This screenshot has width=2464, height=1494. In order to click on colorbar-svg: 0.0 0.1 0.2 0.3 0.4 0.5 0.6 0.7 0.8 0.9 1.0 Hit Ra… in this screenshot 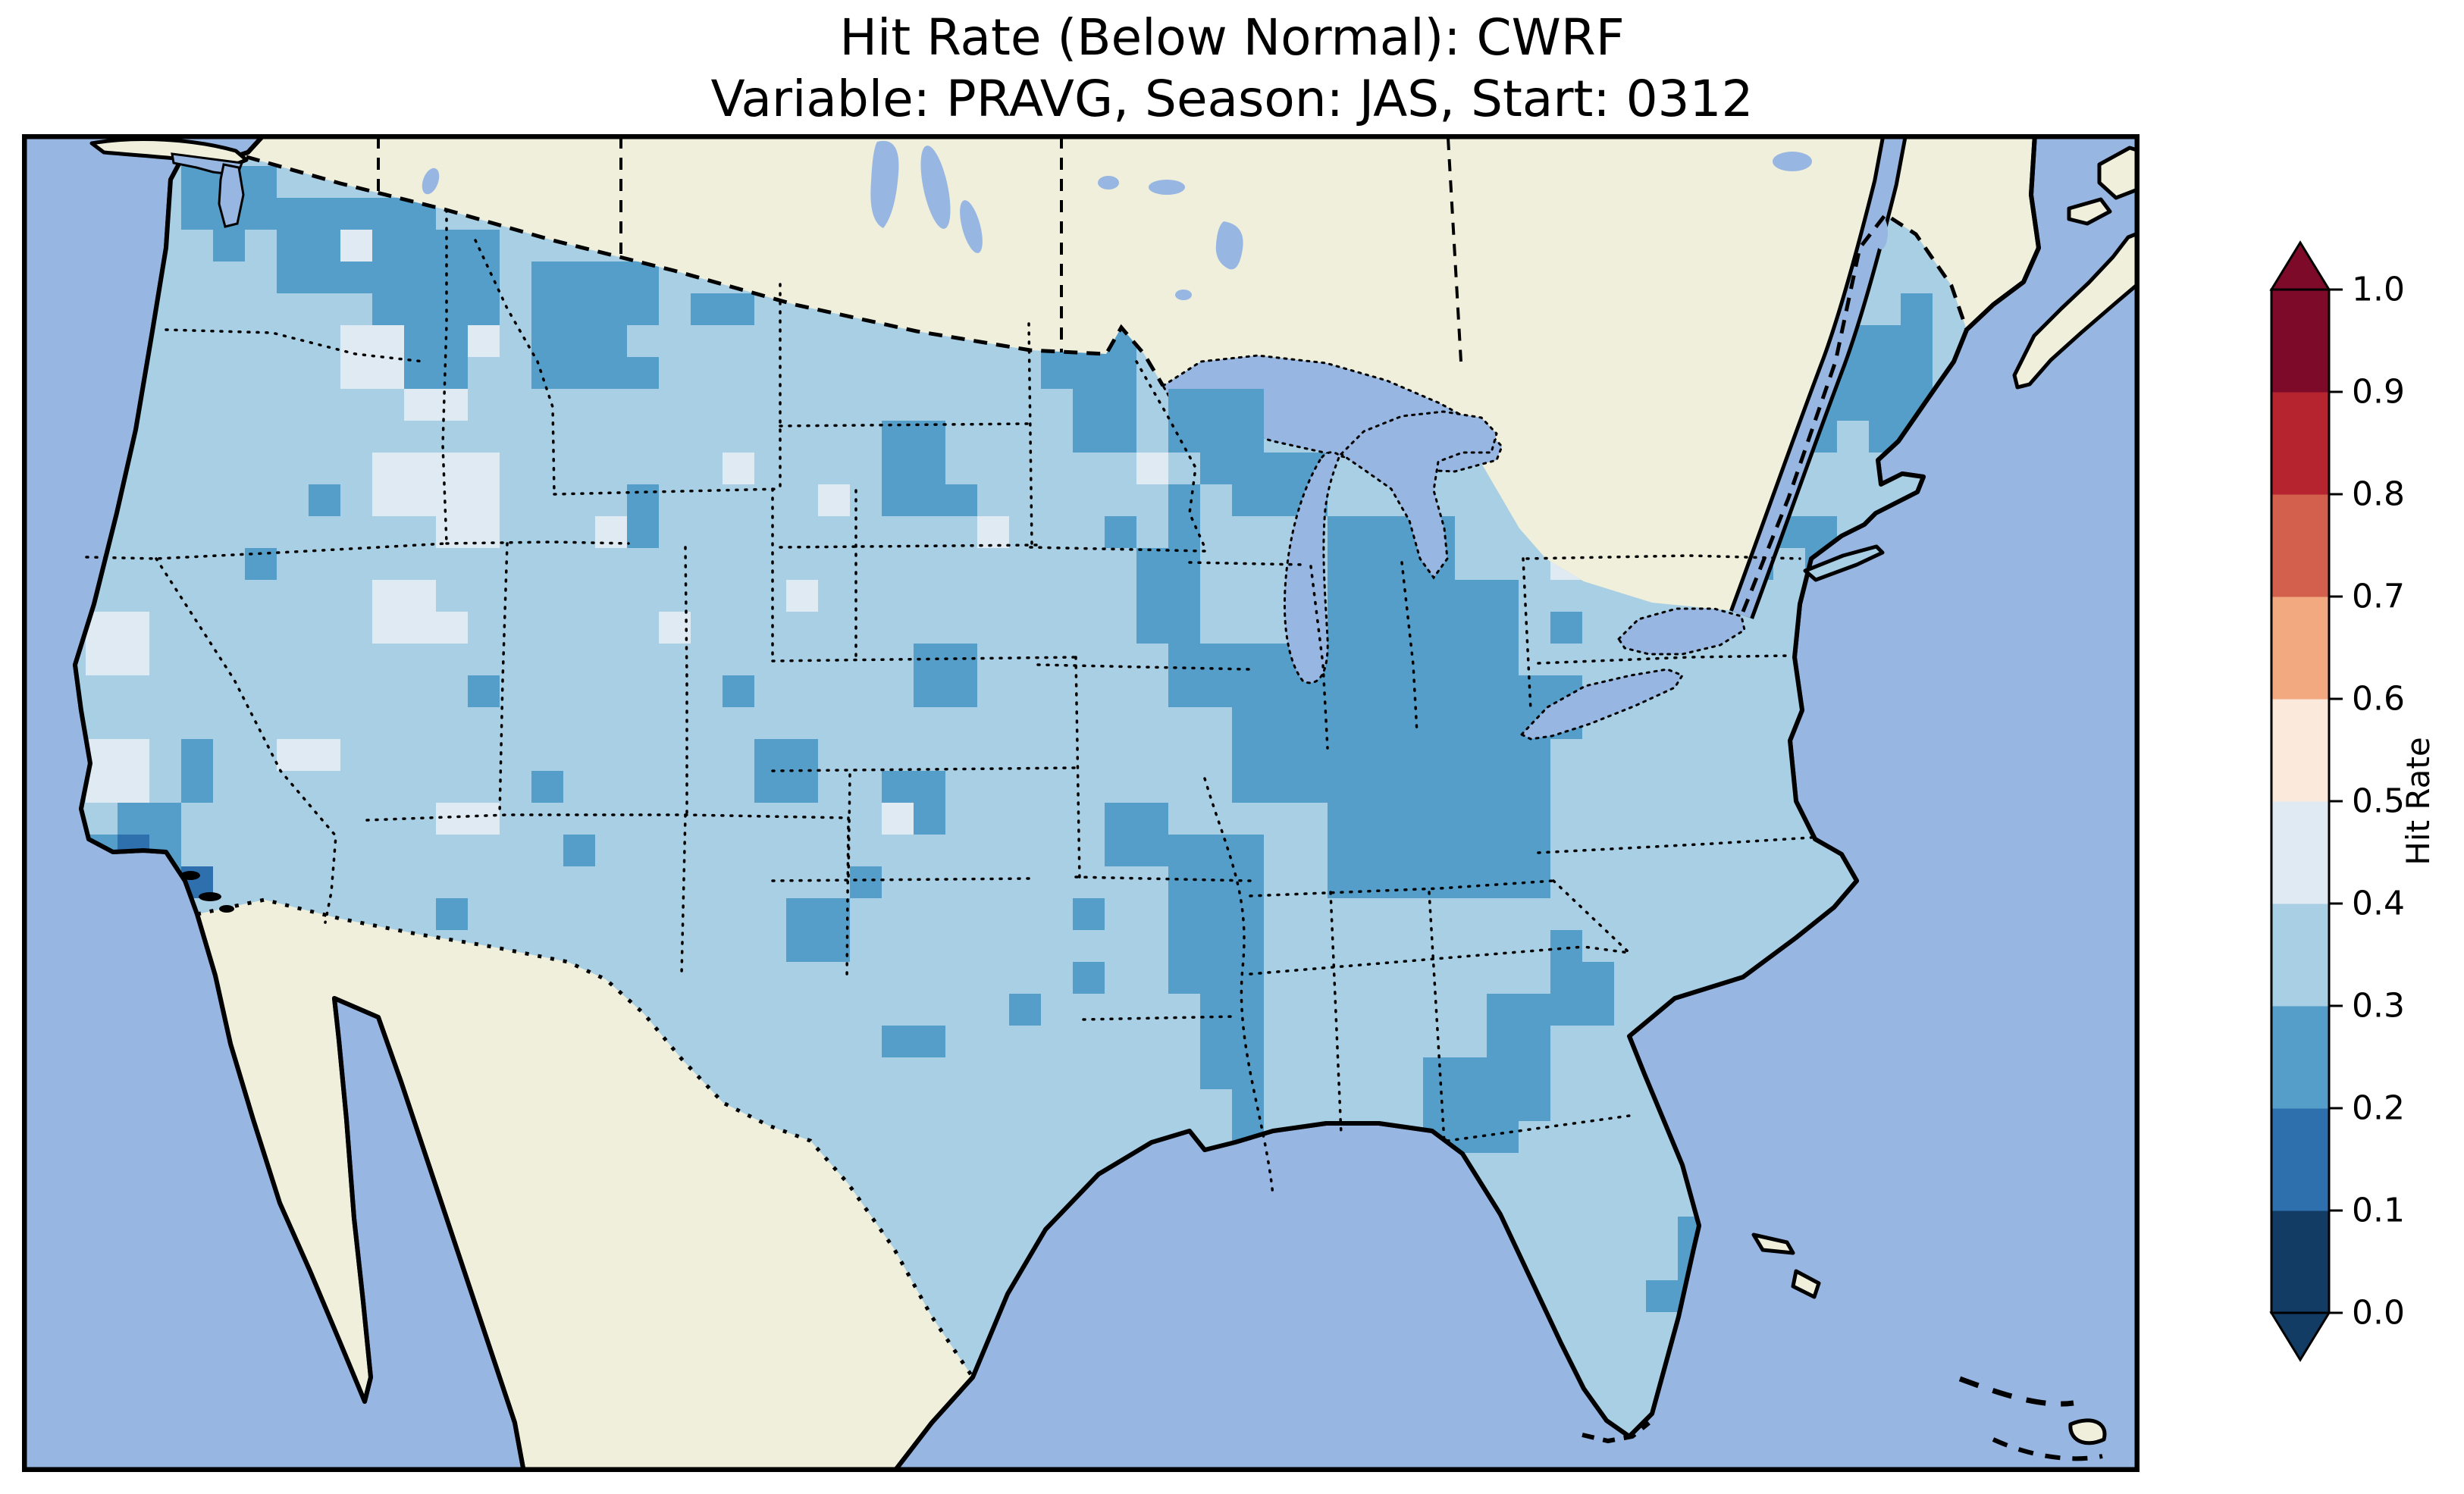, I will do `click(2353, 801)`.